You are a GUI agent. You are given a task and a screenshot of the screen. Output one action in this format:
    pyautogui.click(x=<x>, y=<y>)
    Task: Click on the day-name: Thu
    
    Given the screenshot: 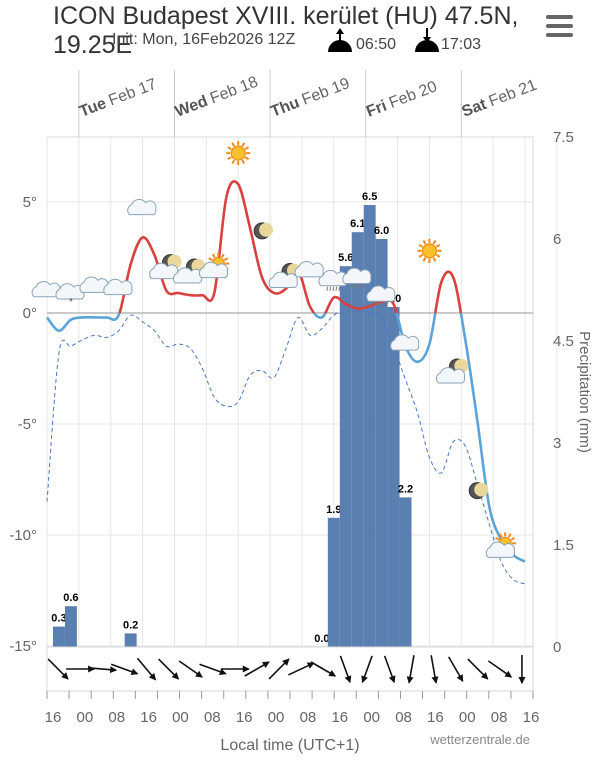 What is the action you would take?
    pyautogui.click(x=284, y=107)
    